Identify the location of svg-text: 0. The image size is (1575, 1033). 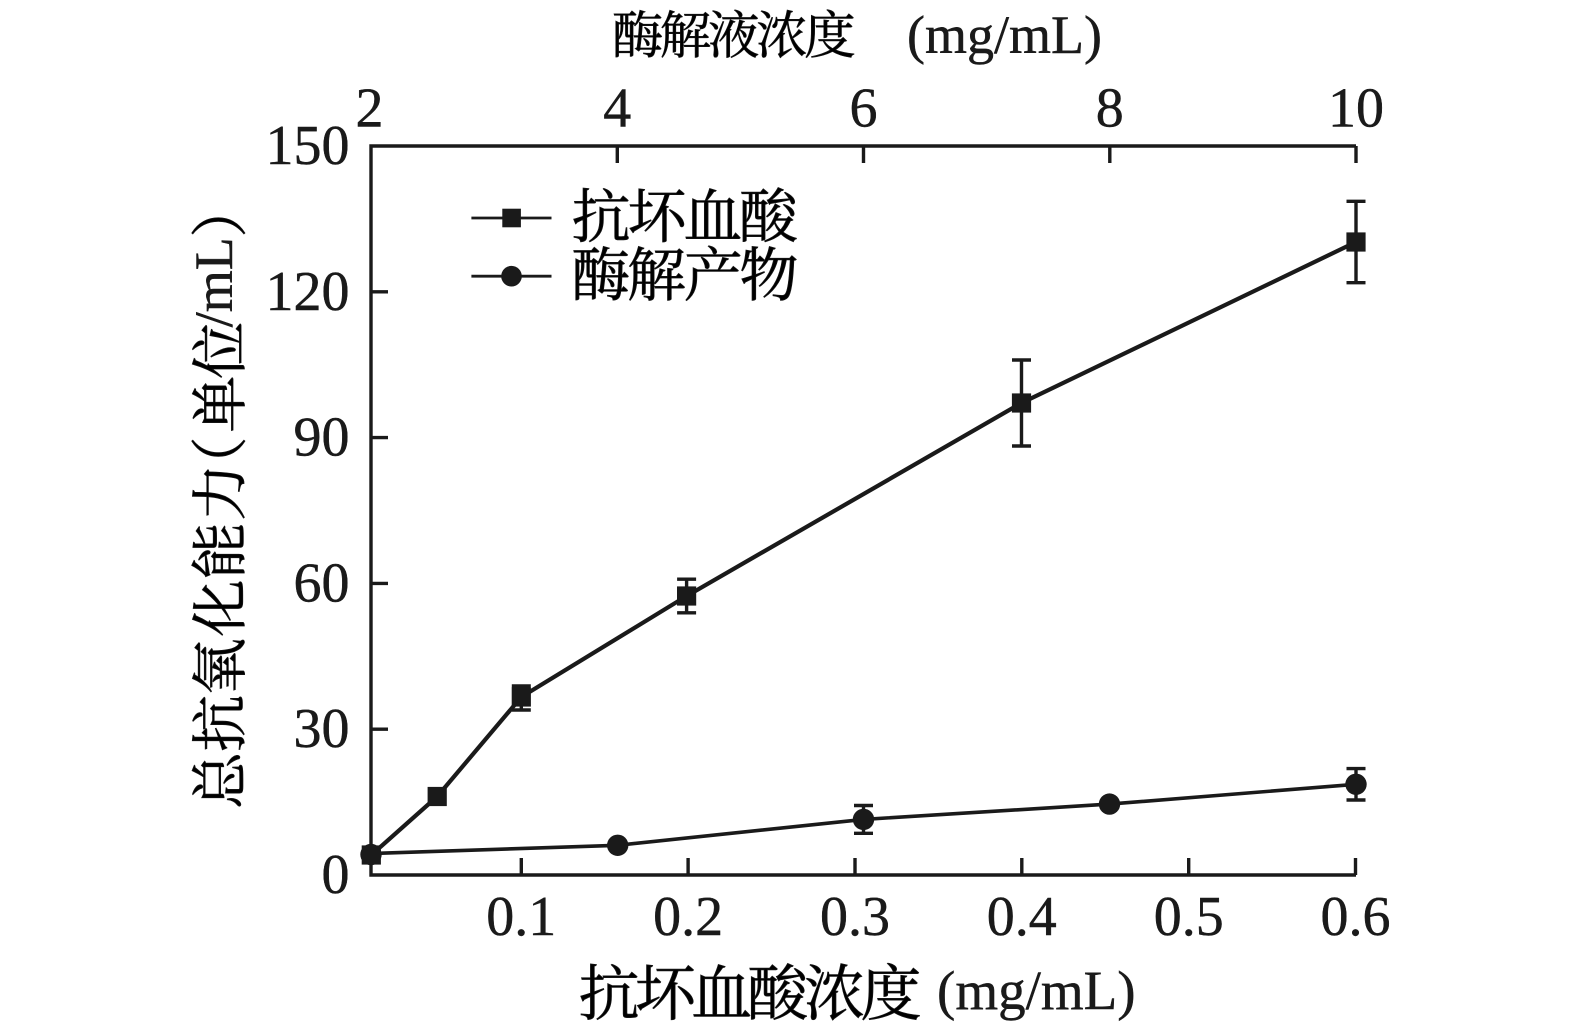
(336, 875).